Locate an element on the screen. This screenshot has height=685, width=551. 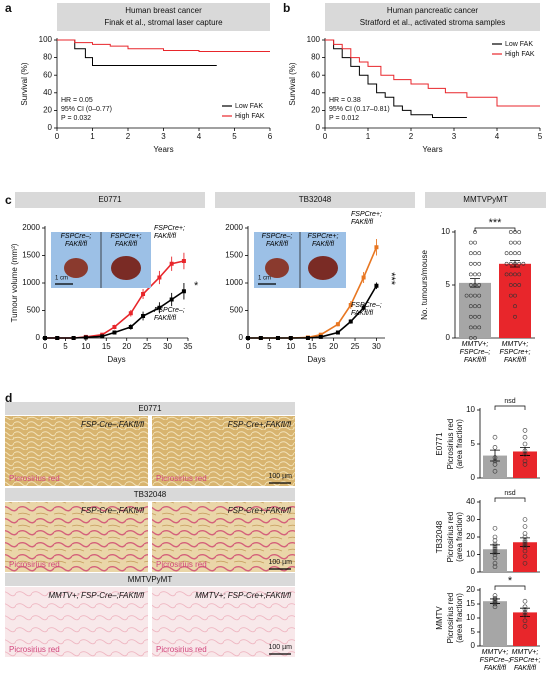
y-tick-label: 0 is located at coordinates (473, 571).